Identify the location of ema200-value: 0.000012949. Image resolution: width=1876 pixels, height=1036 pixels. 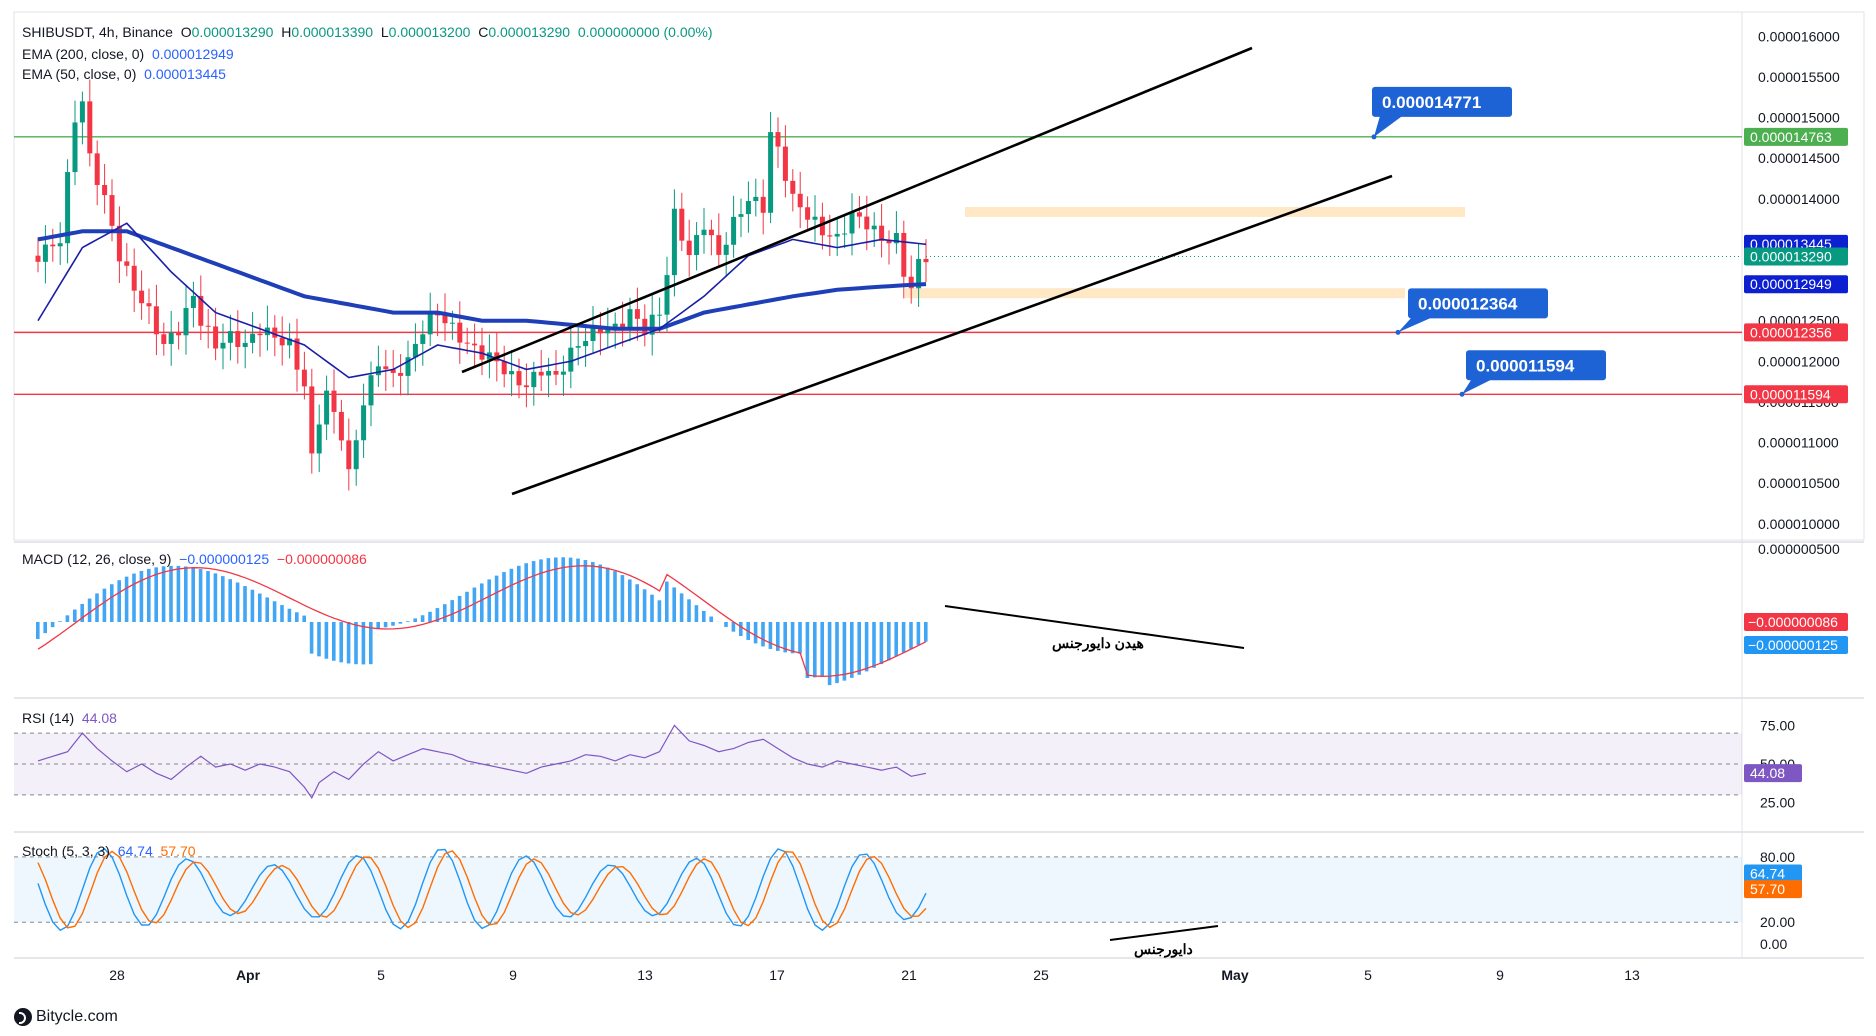
(192, 54).